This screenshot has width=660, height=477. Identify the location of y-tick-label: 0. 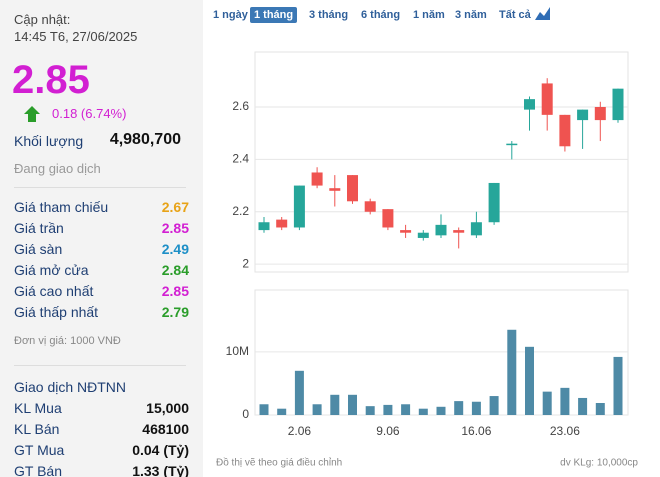
(245, 414).